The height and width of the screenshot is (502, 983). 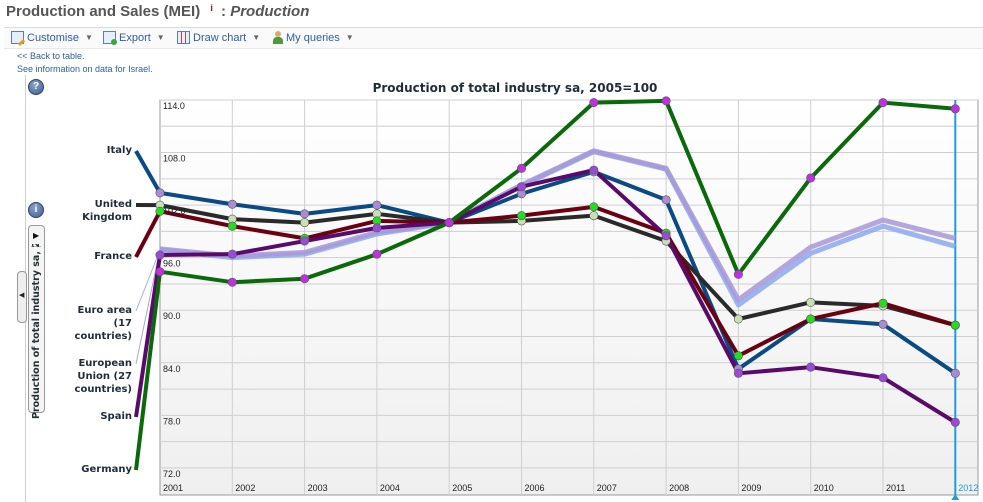 I want to click on year-slider-handle, so click(x=955, y=497).